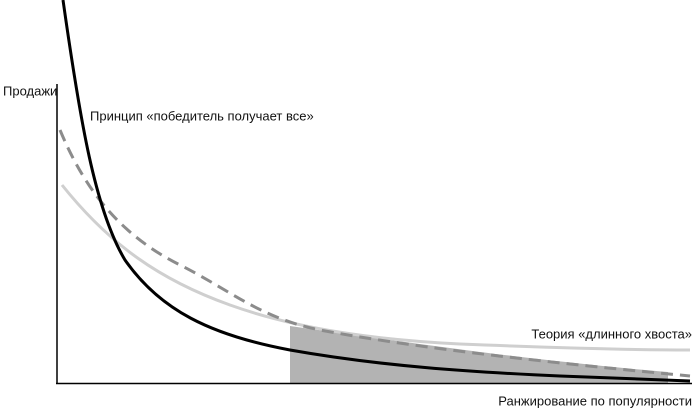  I want to click on y-axis-label: Продажи, so click(30, 90).